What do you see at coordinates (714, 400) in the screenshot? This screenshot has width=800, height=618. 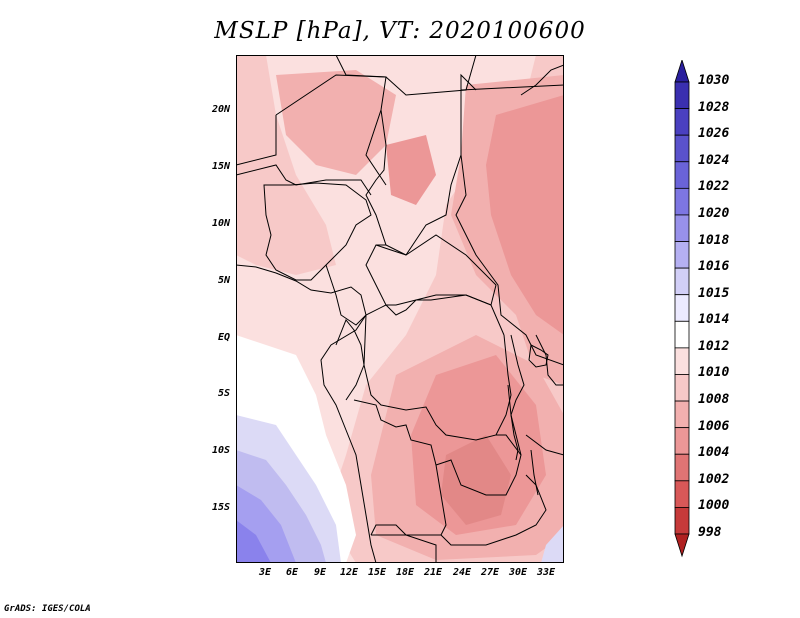 I see `colorbar-label: 1008` at bounding box center [714, 400].